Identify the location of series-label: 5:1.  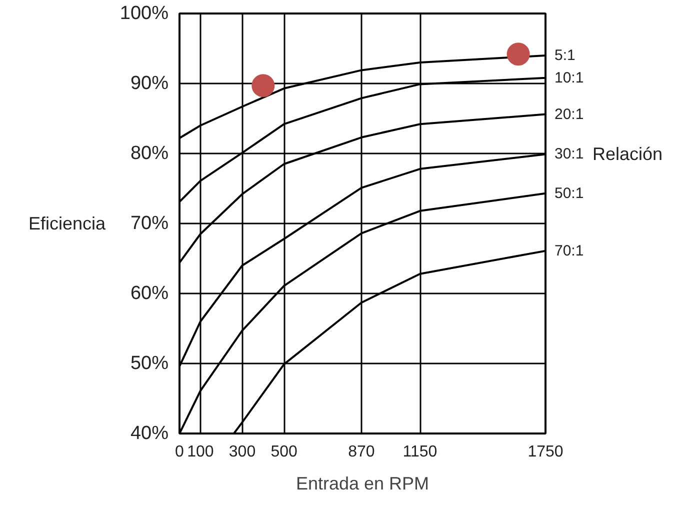
(565, 55).